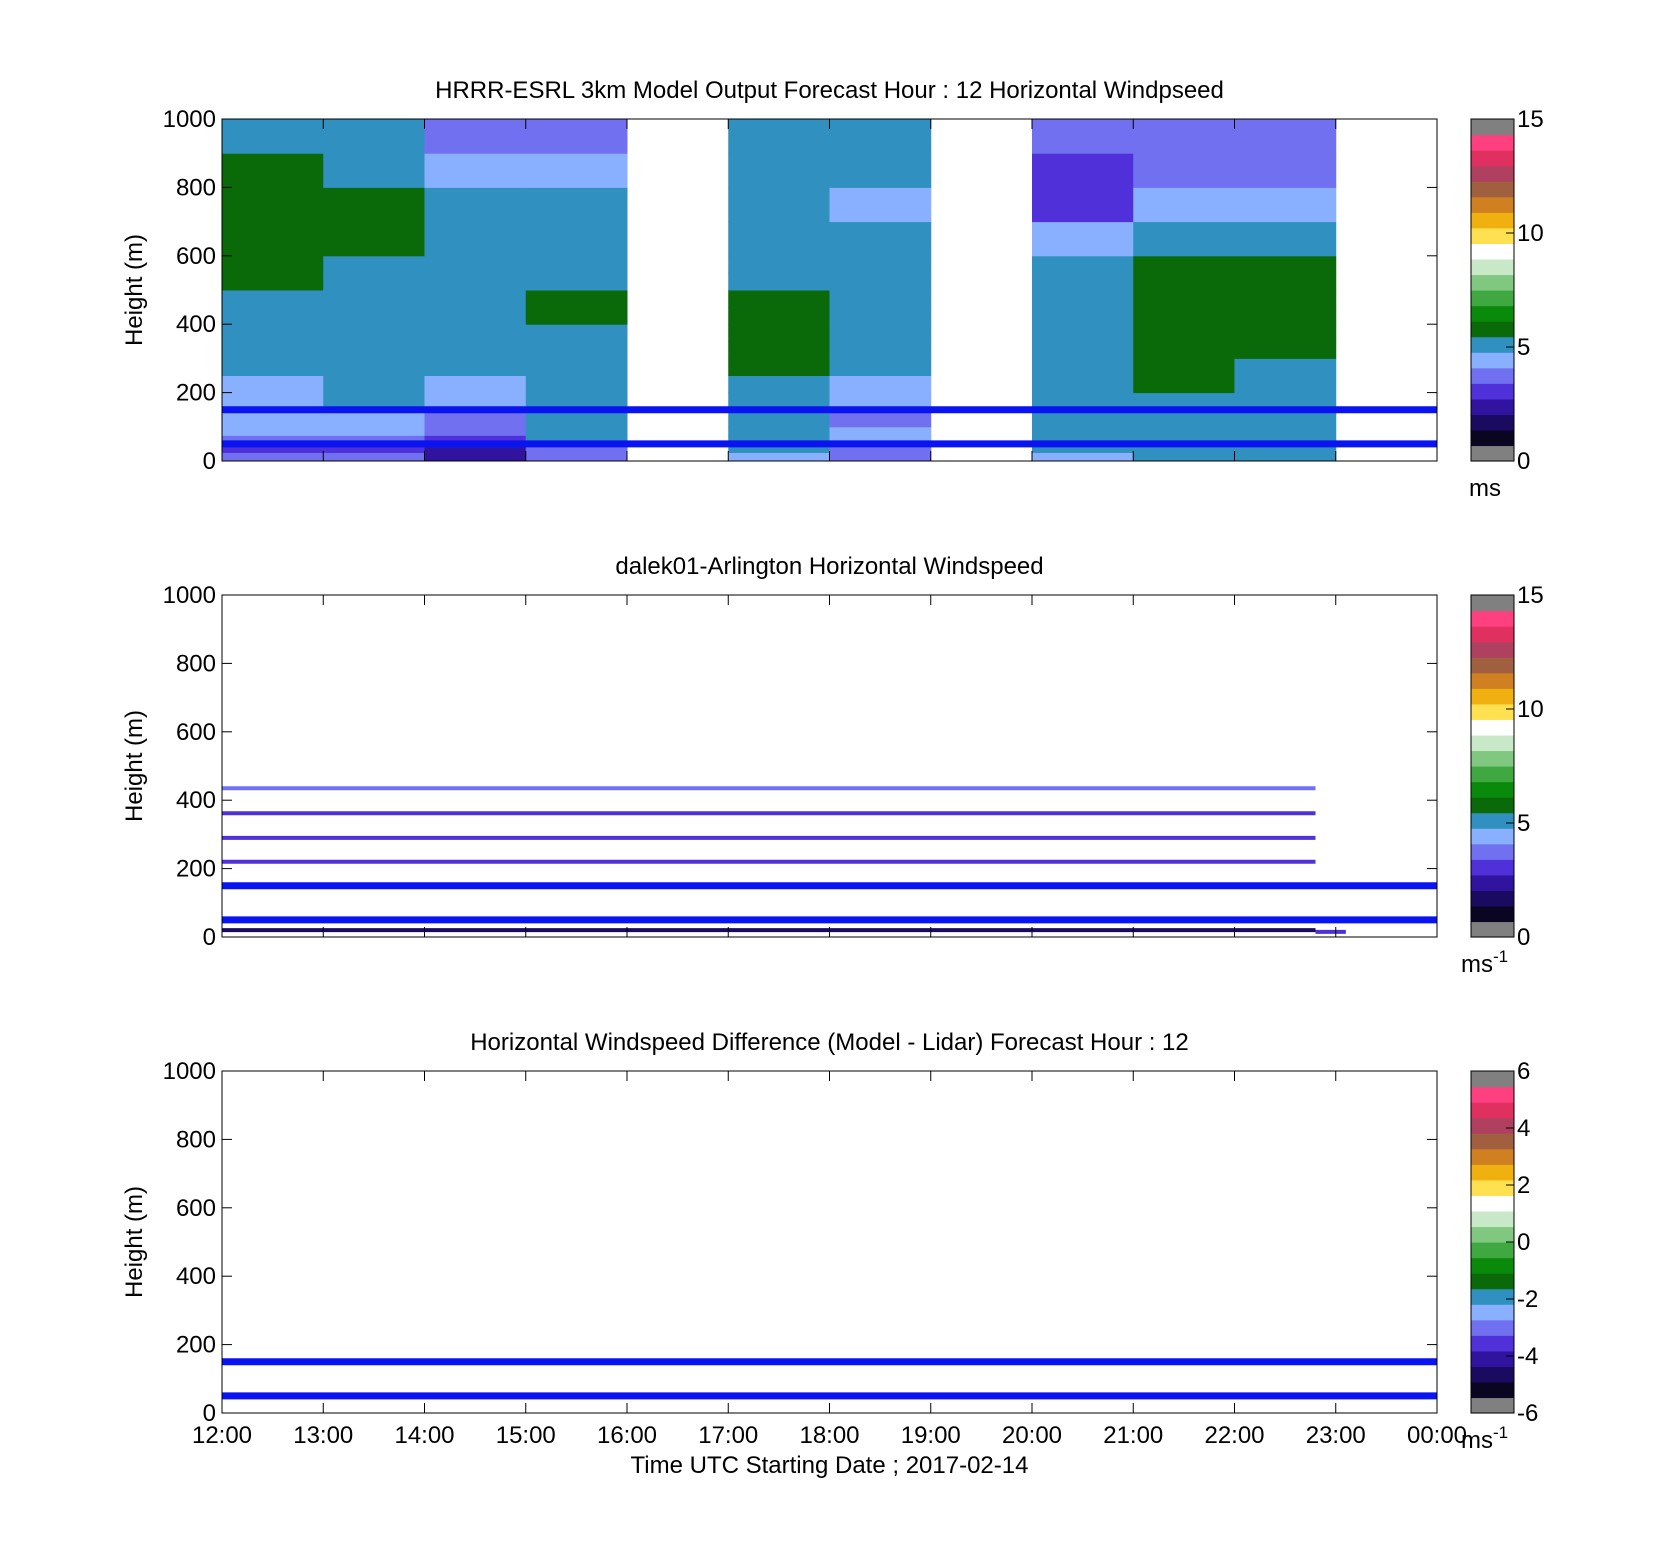 This screenshot has width=1680, height=1561. I want to click on colorbar-frame, so click(1492, 290).